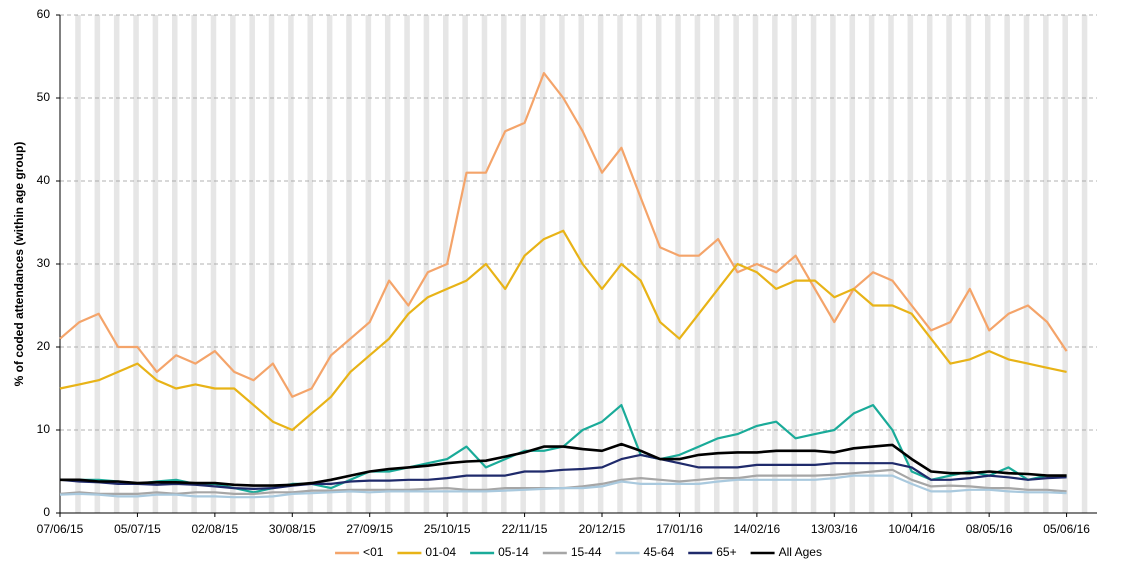  What do you see at coordinates (44, 180) in the screenshot?
I see `y-tick-label: 40` at bounding box center [44, 180].